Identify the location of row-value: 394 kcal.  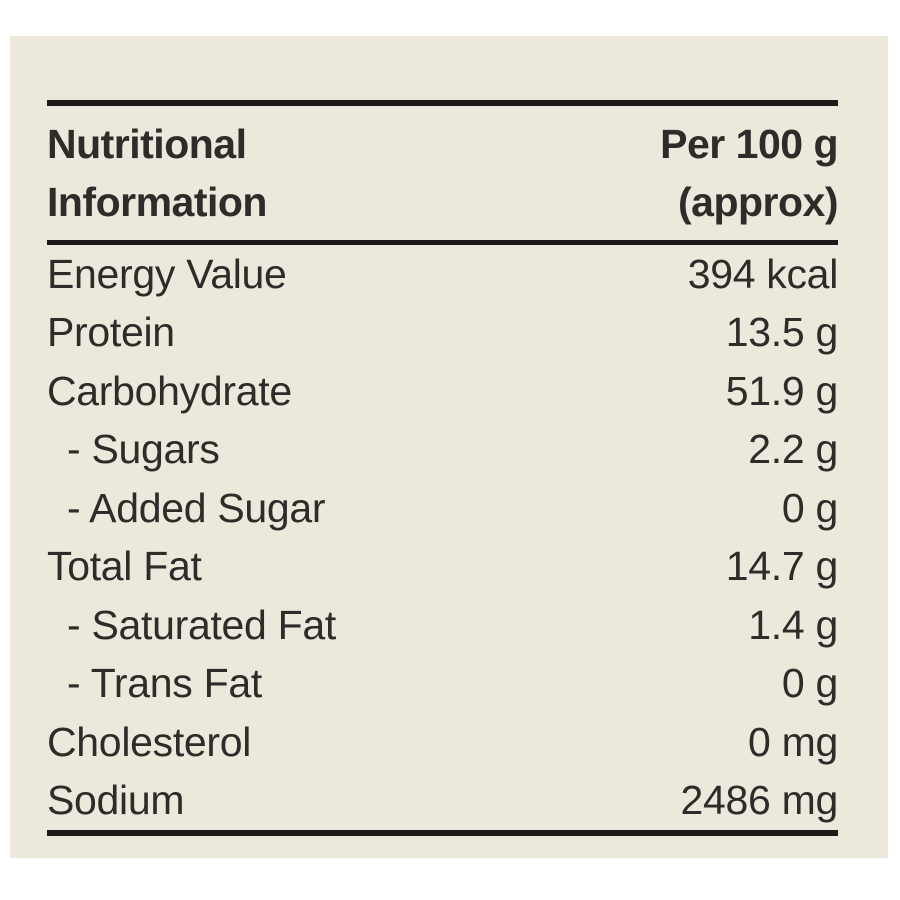
(763, 273).